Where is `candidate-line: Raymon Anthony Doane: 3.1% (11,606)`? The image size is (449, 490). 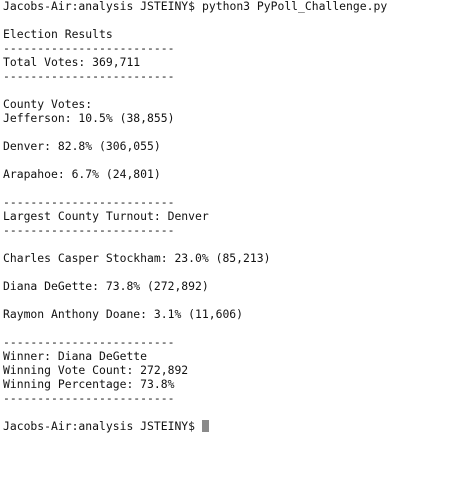 candidate-line: Raymon Anthony Doane: 3.1% (11,606) is located at coordinates (123, 314).